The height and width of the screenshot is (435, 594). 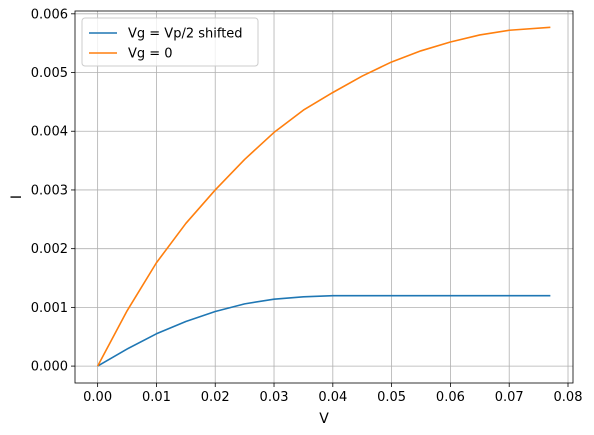 I want to click on y-ticks: 0.000 0.001 0.002 0.003 0.004 0.005 0.006, so click(x=53, y=191).